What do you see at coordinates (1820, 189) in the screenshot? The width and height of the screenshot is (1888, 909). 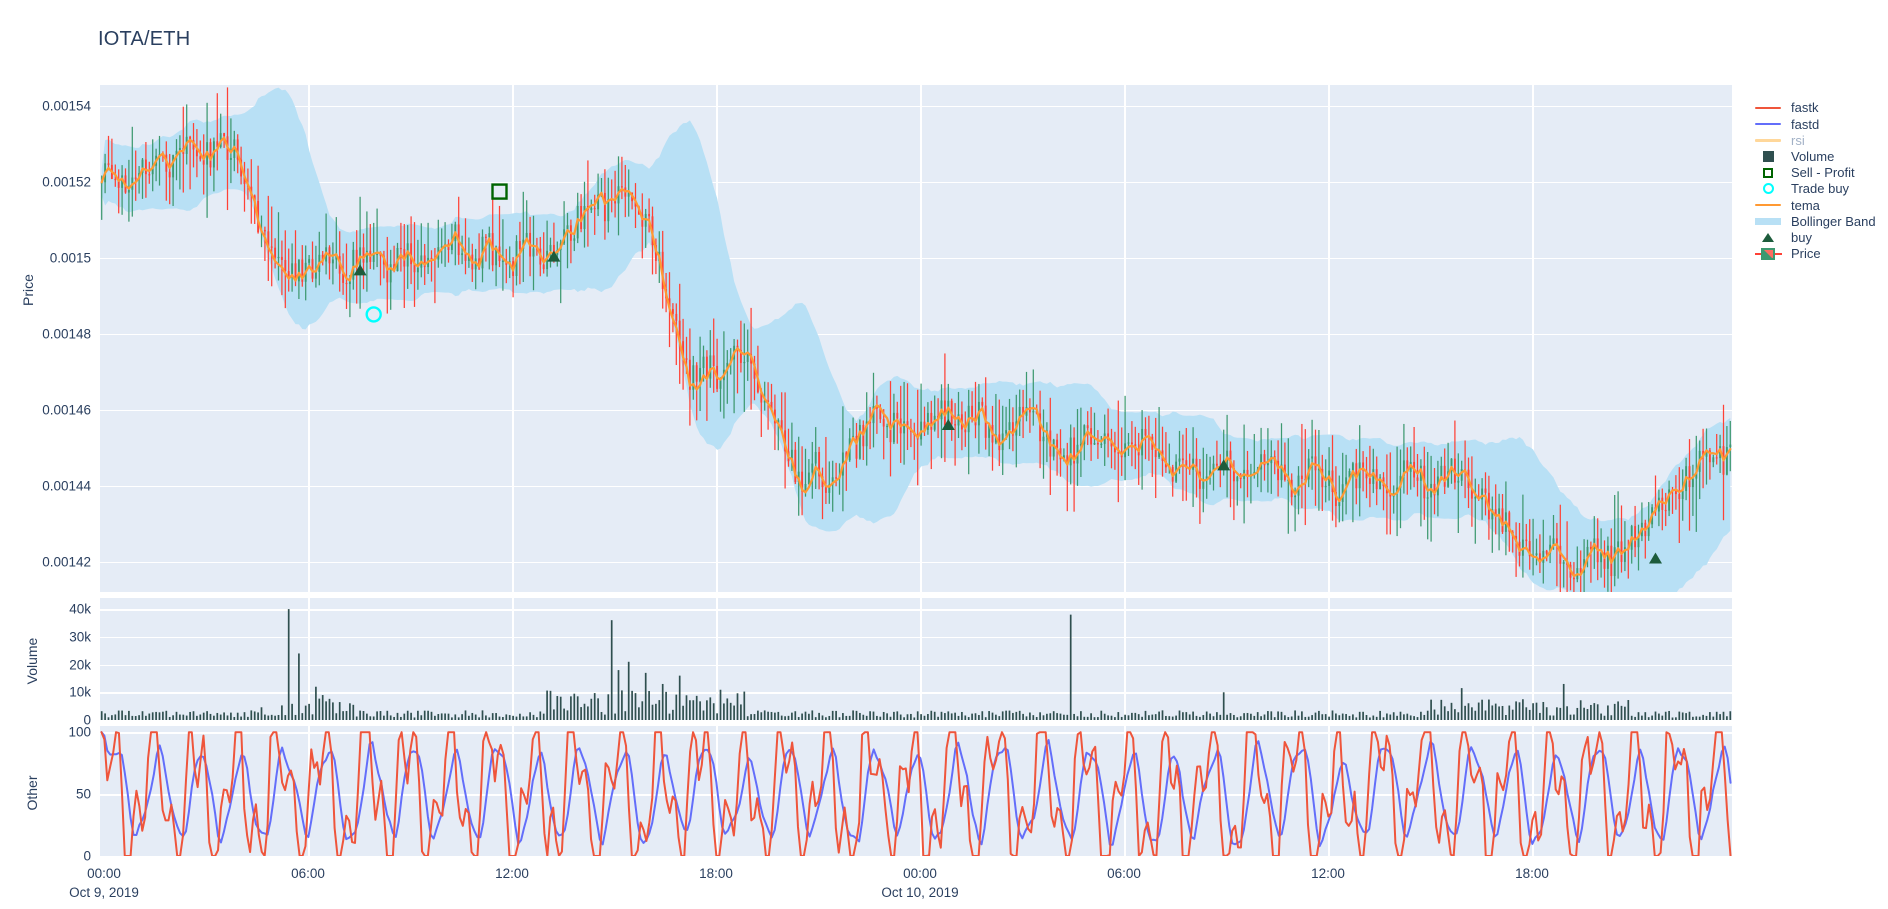 I see `legend-item-trade-buy: Trade buy` at bounding box center [1820, 189].